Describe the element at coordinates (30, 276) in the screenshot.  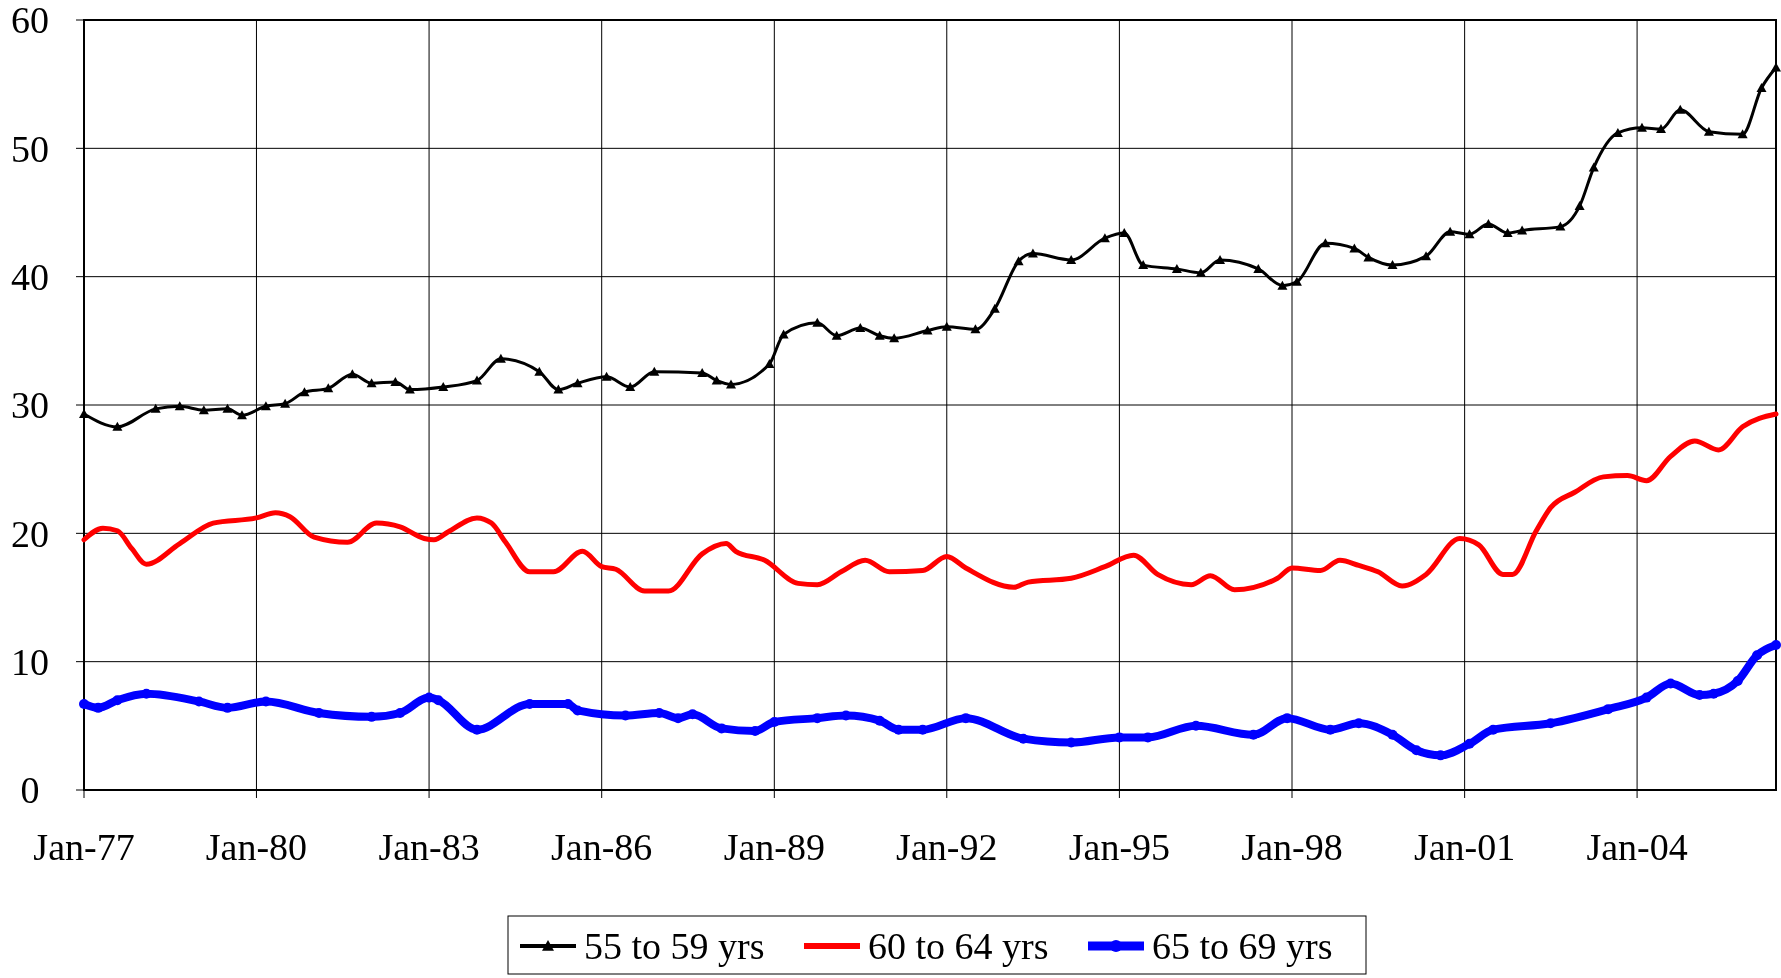
I see `y-tick-label: 40` at that location.